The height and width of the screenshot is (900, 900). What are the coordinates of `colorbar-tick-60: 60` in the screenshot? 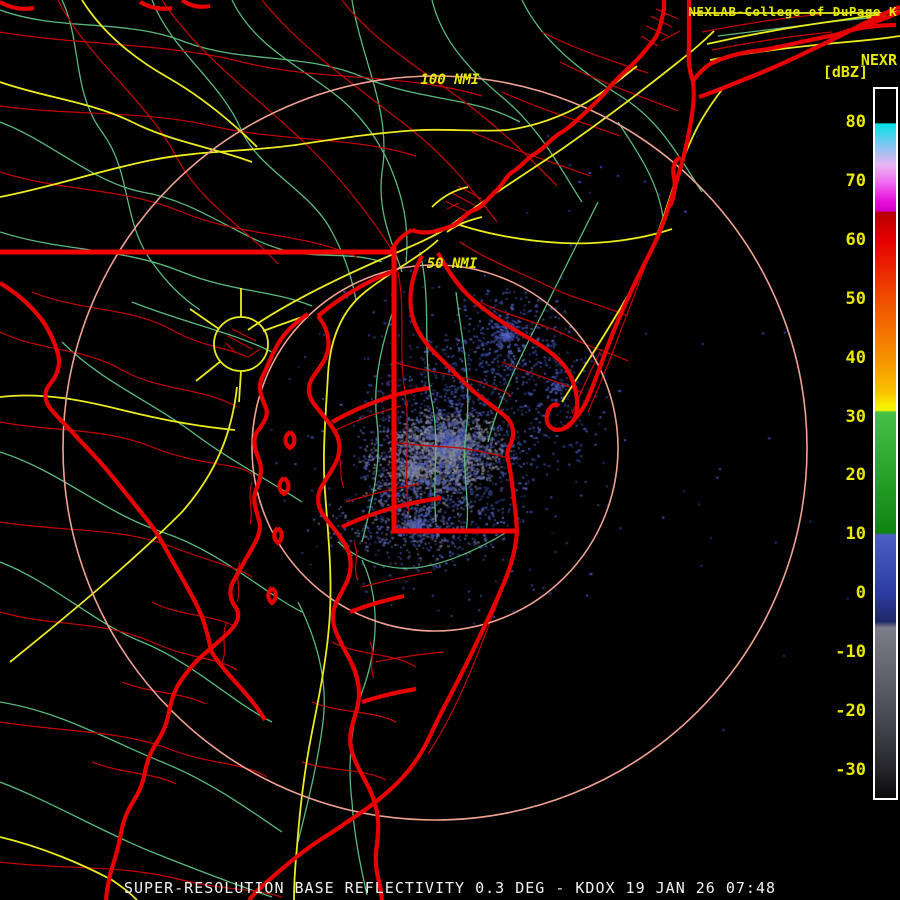 It's located at (855, 239).